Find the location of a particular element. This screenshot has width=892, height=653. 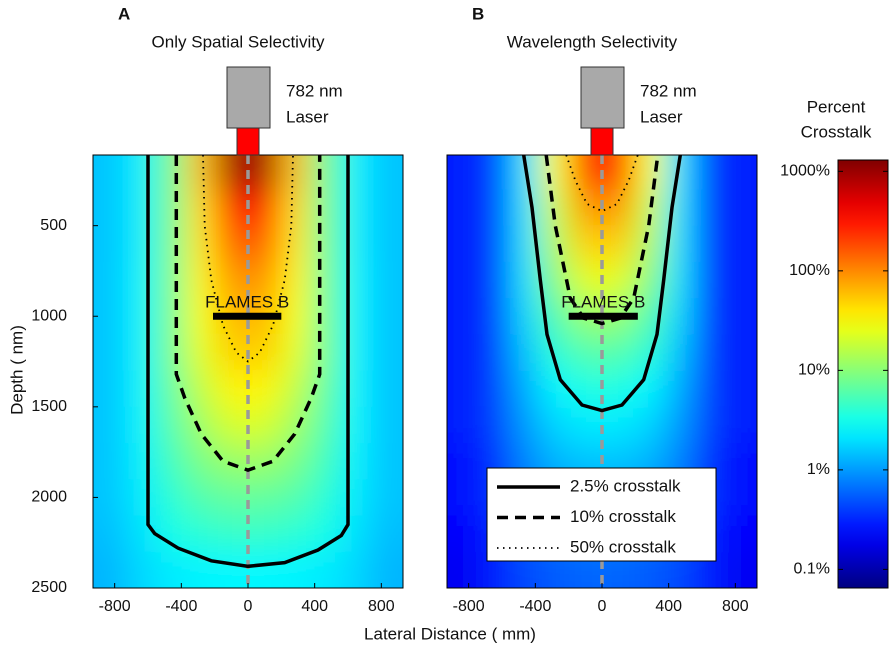

panel-title: Wavelength Selectivity is located at coordinates (592, 41).